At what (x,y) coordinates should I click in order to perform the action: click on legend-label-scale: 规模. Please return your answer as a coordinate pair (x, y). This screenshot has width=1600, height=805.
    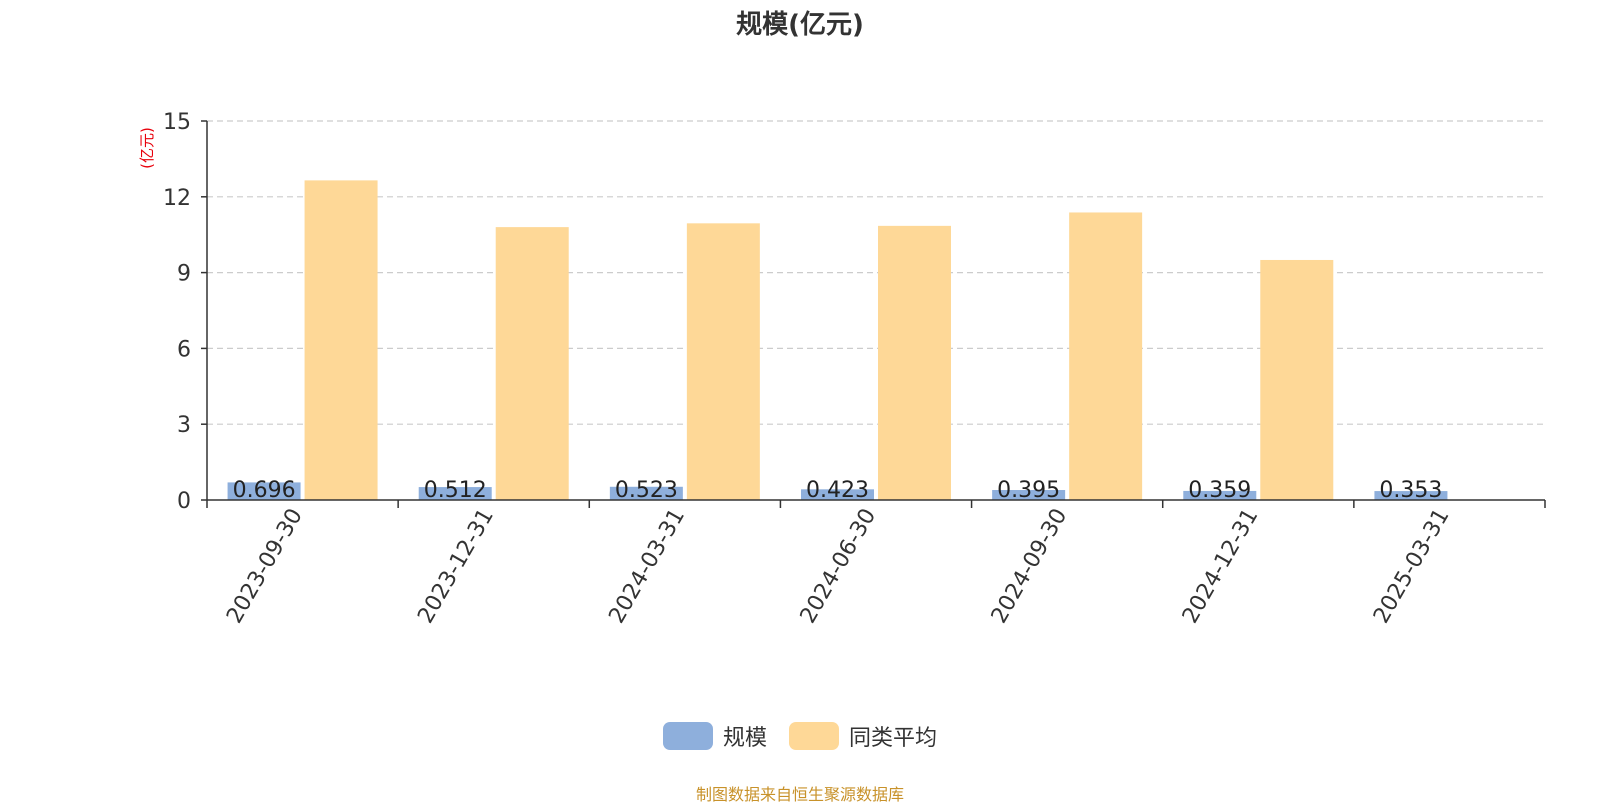
    Looking at the image, I should click on (744, 738).